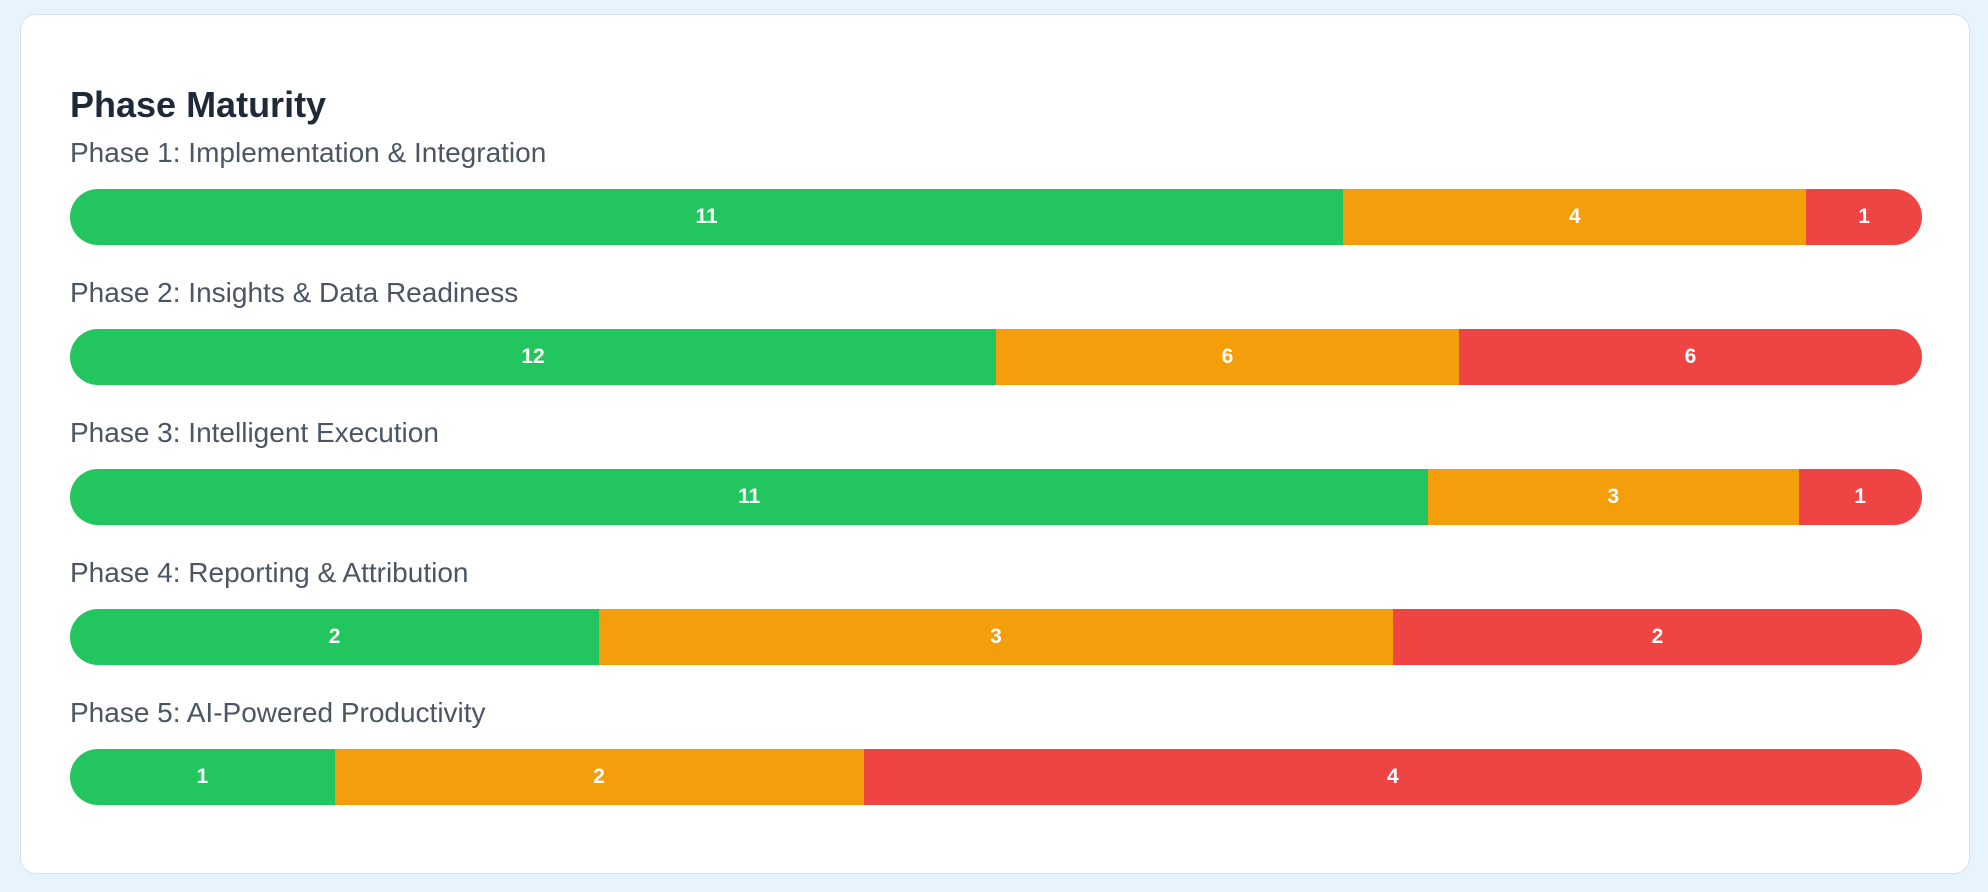  I want to click on bar-segment-amber: 2, so click(599, 777).